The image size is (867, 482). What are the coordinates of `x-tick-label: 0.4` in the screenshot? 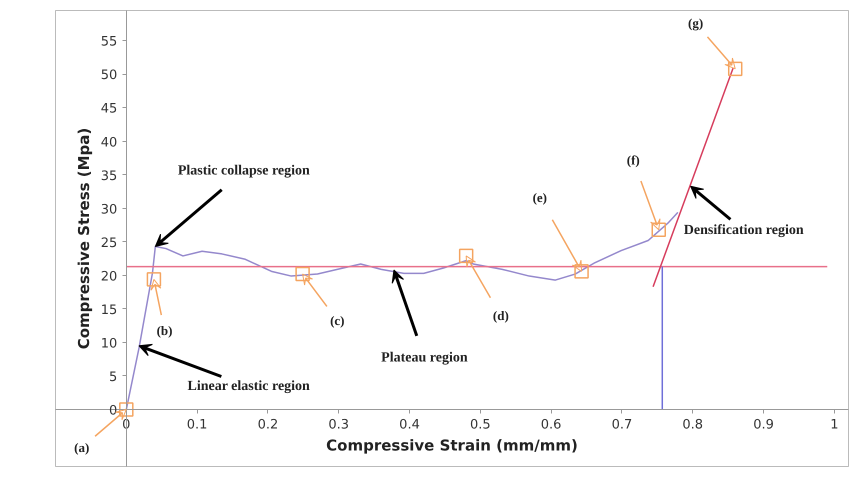 It's located at (409, 425).